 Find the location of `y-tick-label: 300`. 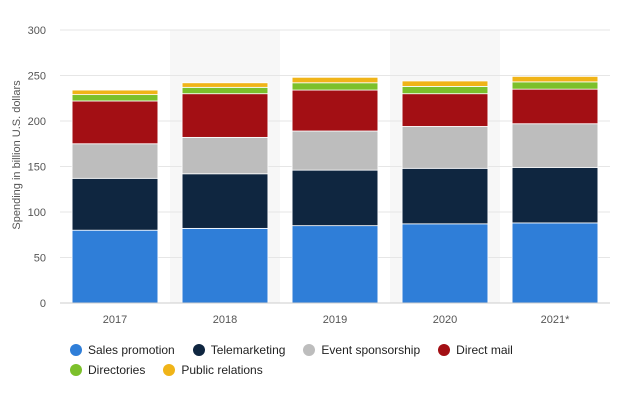

y-tick-label: 300 is located at coordinates (37, 31).